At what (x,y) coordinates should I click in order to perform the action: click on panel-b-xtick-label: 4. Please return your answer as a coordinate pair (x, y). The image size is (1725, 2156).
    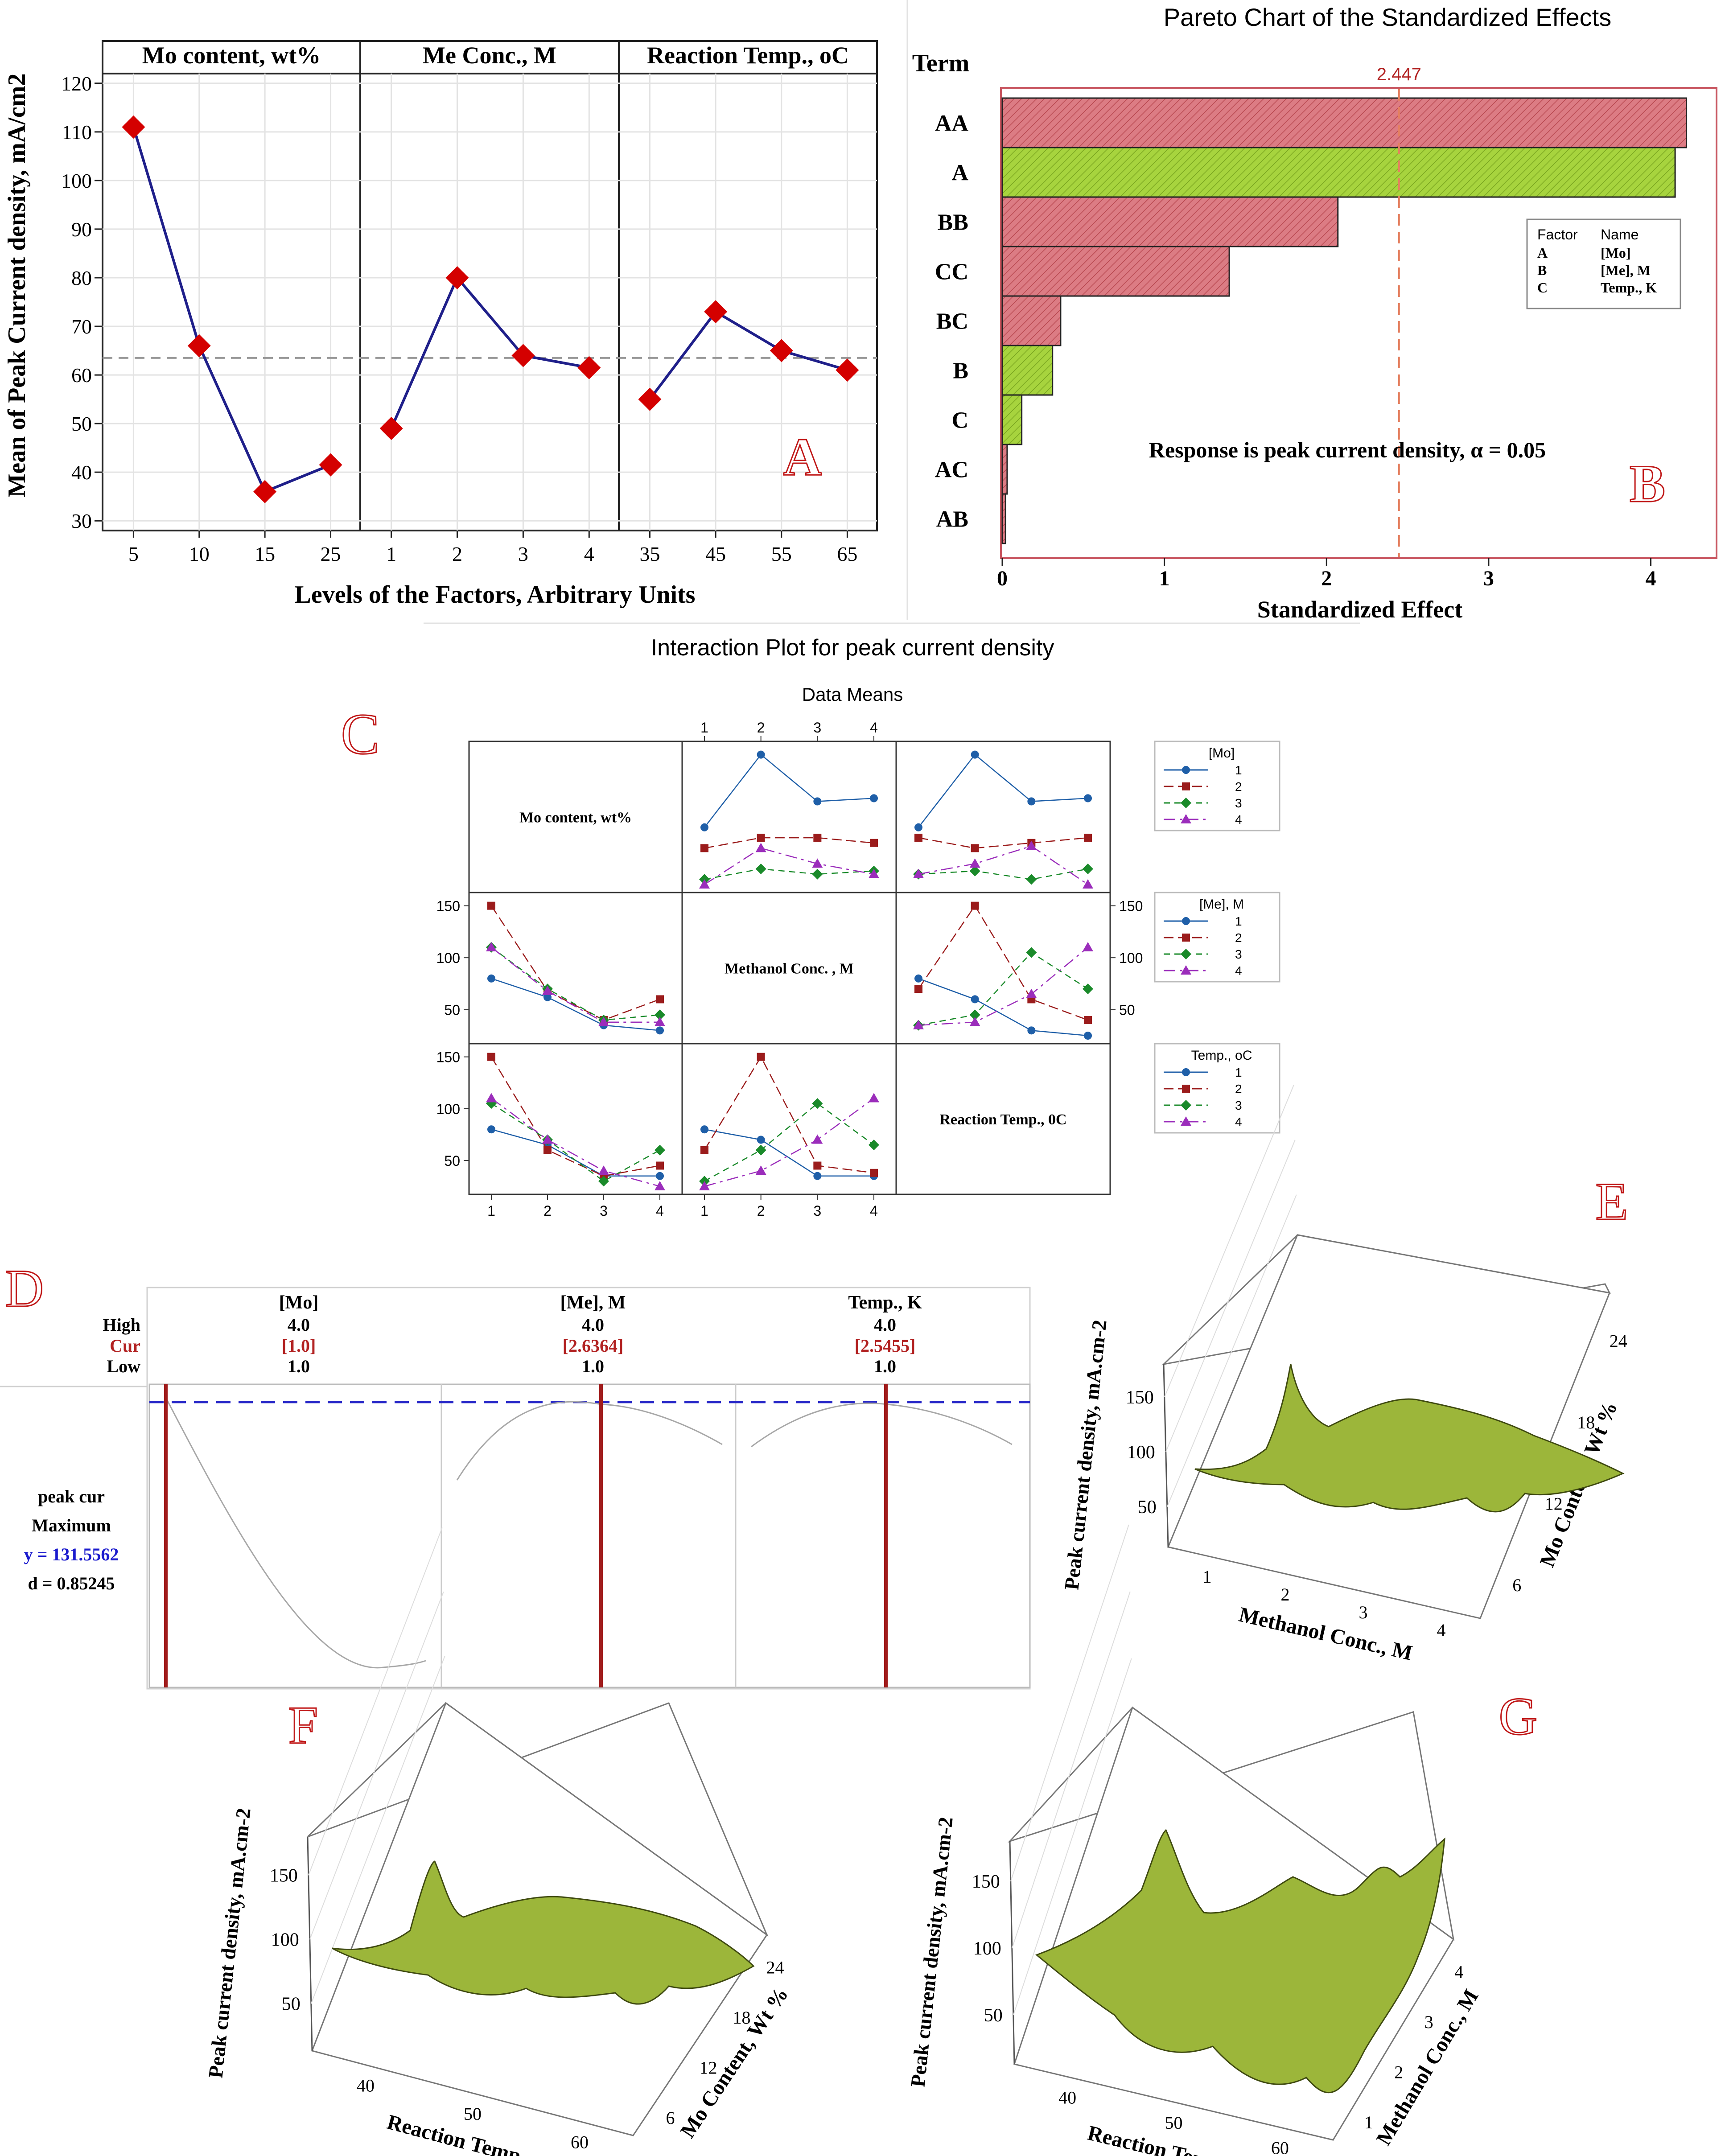
    Looking at the image, I should click on (1651, 578).